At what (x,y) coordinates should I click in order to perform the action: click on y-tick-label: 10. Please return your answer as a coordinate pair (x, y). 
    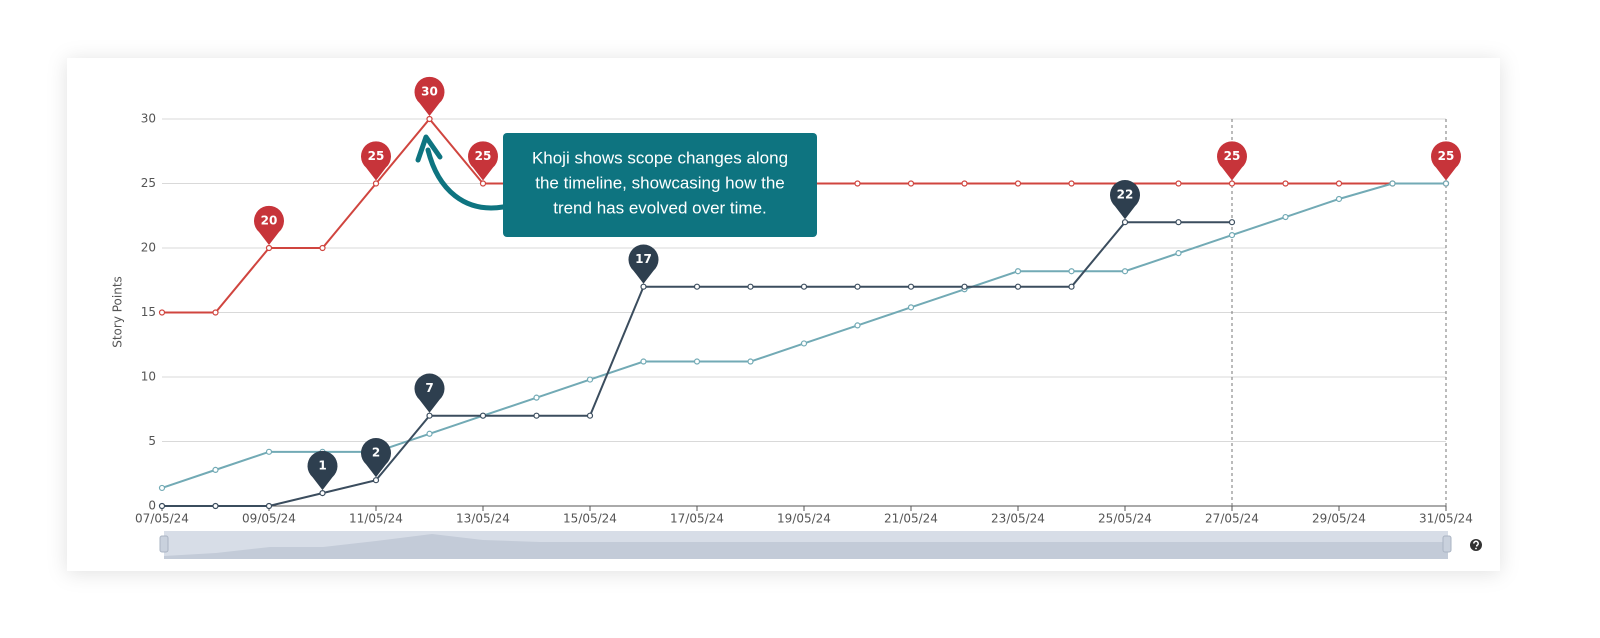
    Looking at the image, I should click on (148, 377).